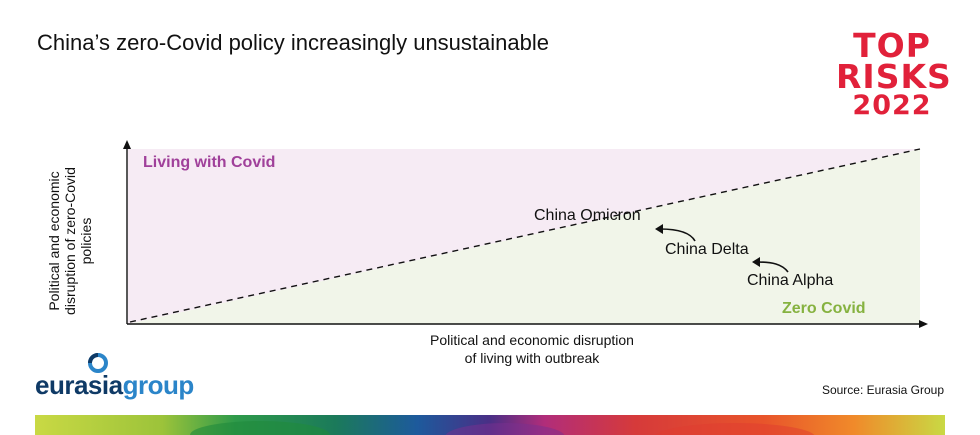 This screenshot has height=435, width=980. I want to click on y-axis-arrow-icon, so click(127, 144).